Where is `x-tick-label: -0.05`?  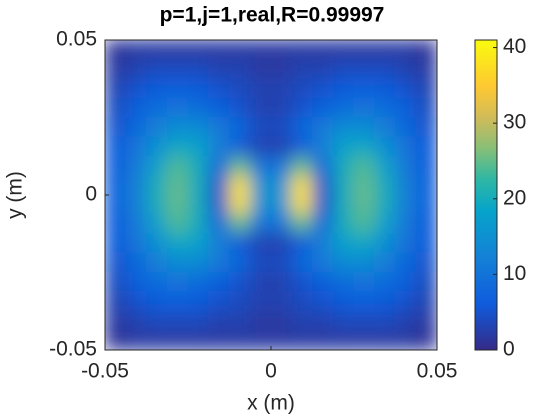
x-tick-label: -0.05 is located at coordinates (105, 371).